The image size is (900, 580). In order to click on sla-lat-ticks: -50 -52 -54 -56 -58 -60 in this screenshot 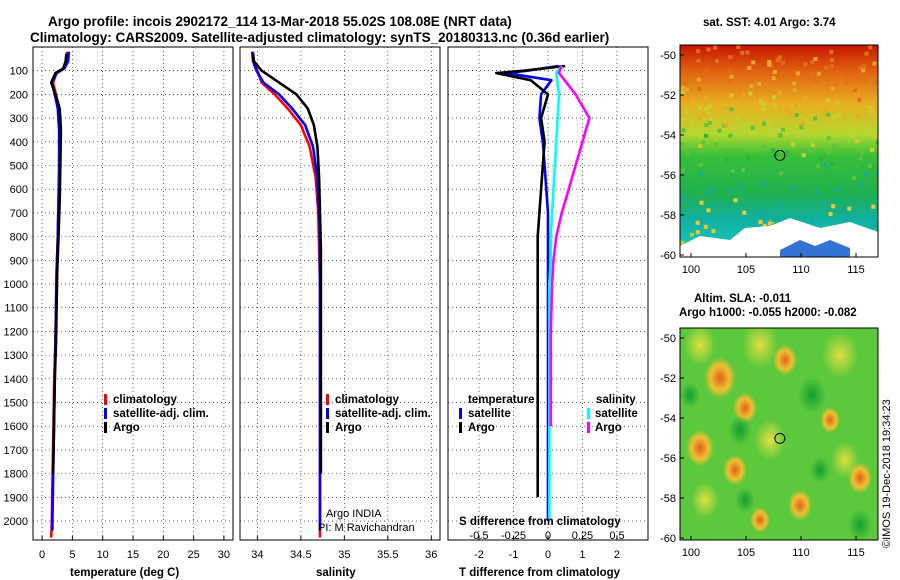, I will do `click(672, 439)`.